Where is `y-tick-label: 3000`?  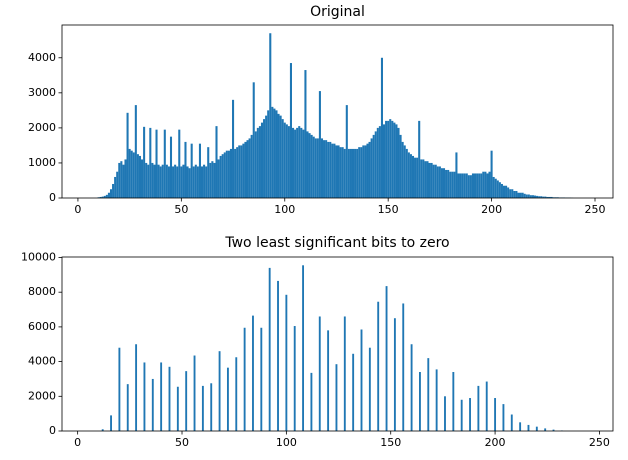 y-tick-label: 3000 is located at coordinates (42, 92).